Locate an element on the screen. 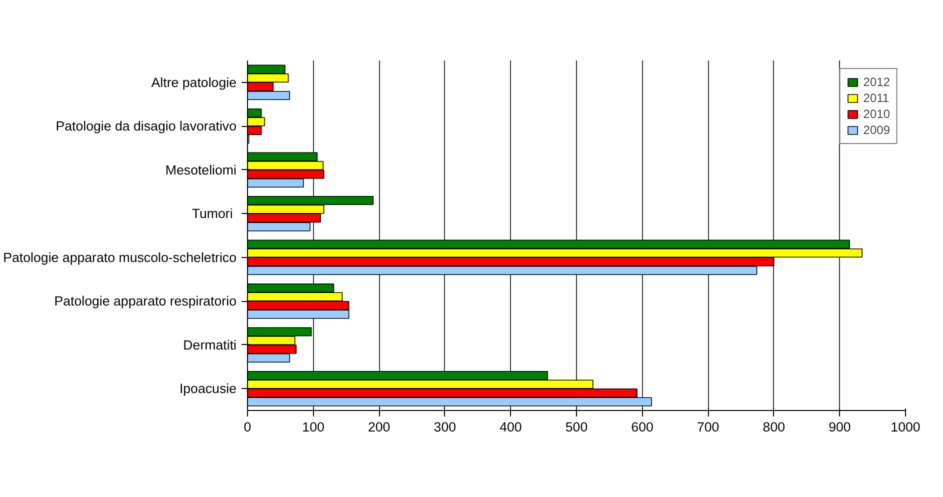 The width and height of the screenshot is (943, 497). x-tick-label: 700 is located at coordinates (708, 427).